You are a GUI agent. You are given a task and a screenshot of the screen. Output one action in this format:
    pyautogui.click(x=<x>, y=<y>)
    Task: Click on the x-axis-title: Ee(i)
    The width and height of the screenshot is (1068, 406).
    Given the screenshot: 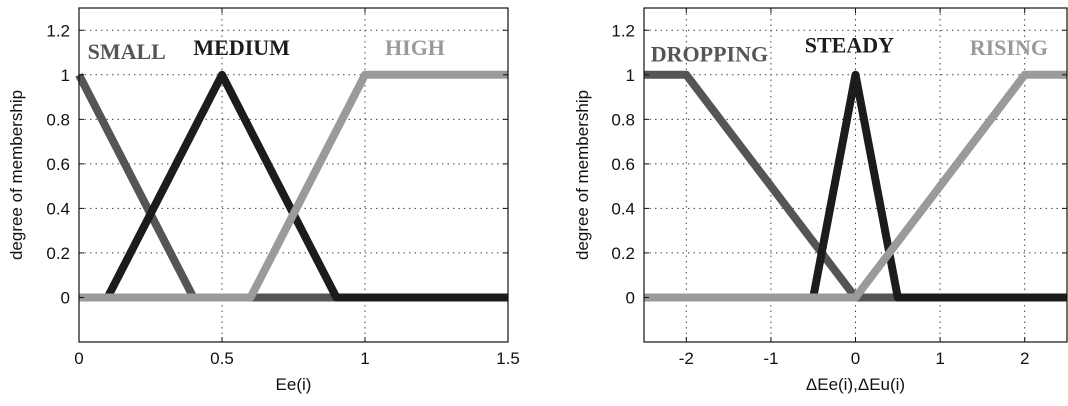 What is the action you would take?
    pyautogui.click(x=294, y=384)
    